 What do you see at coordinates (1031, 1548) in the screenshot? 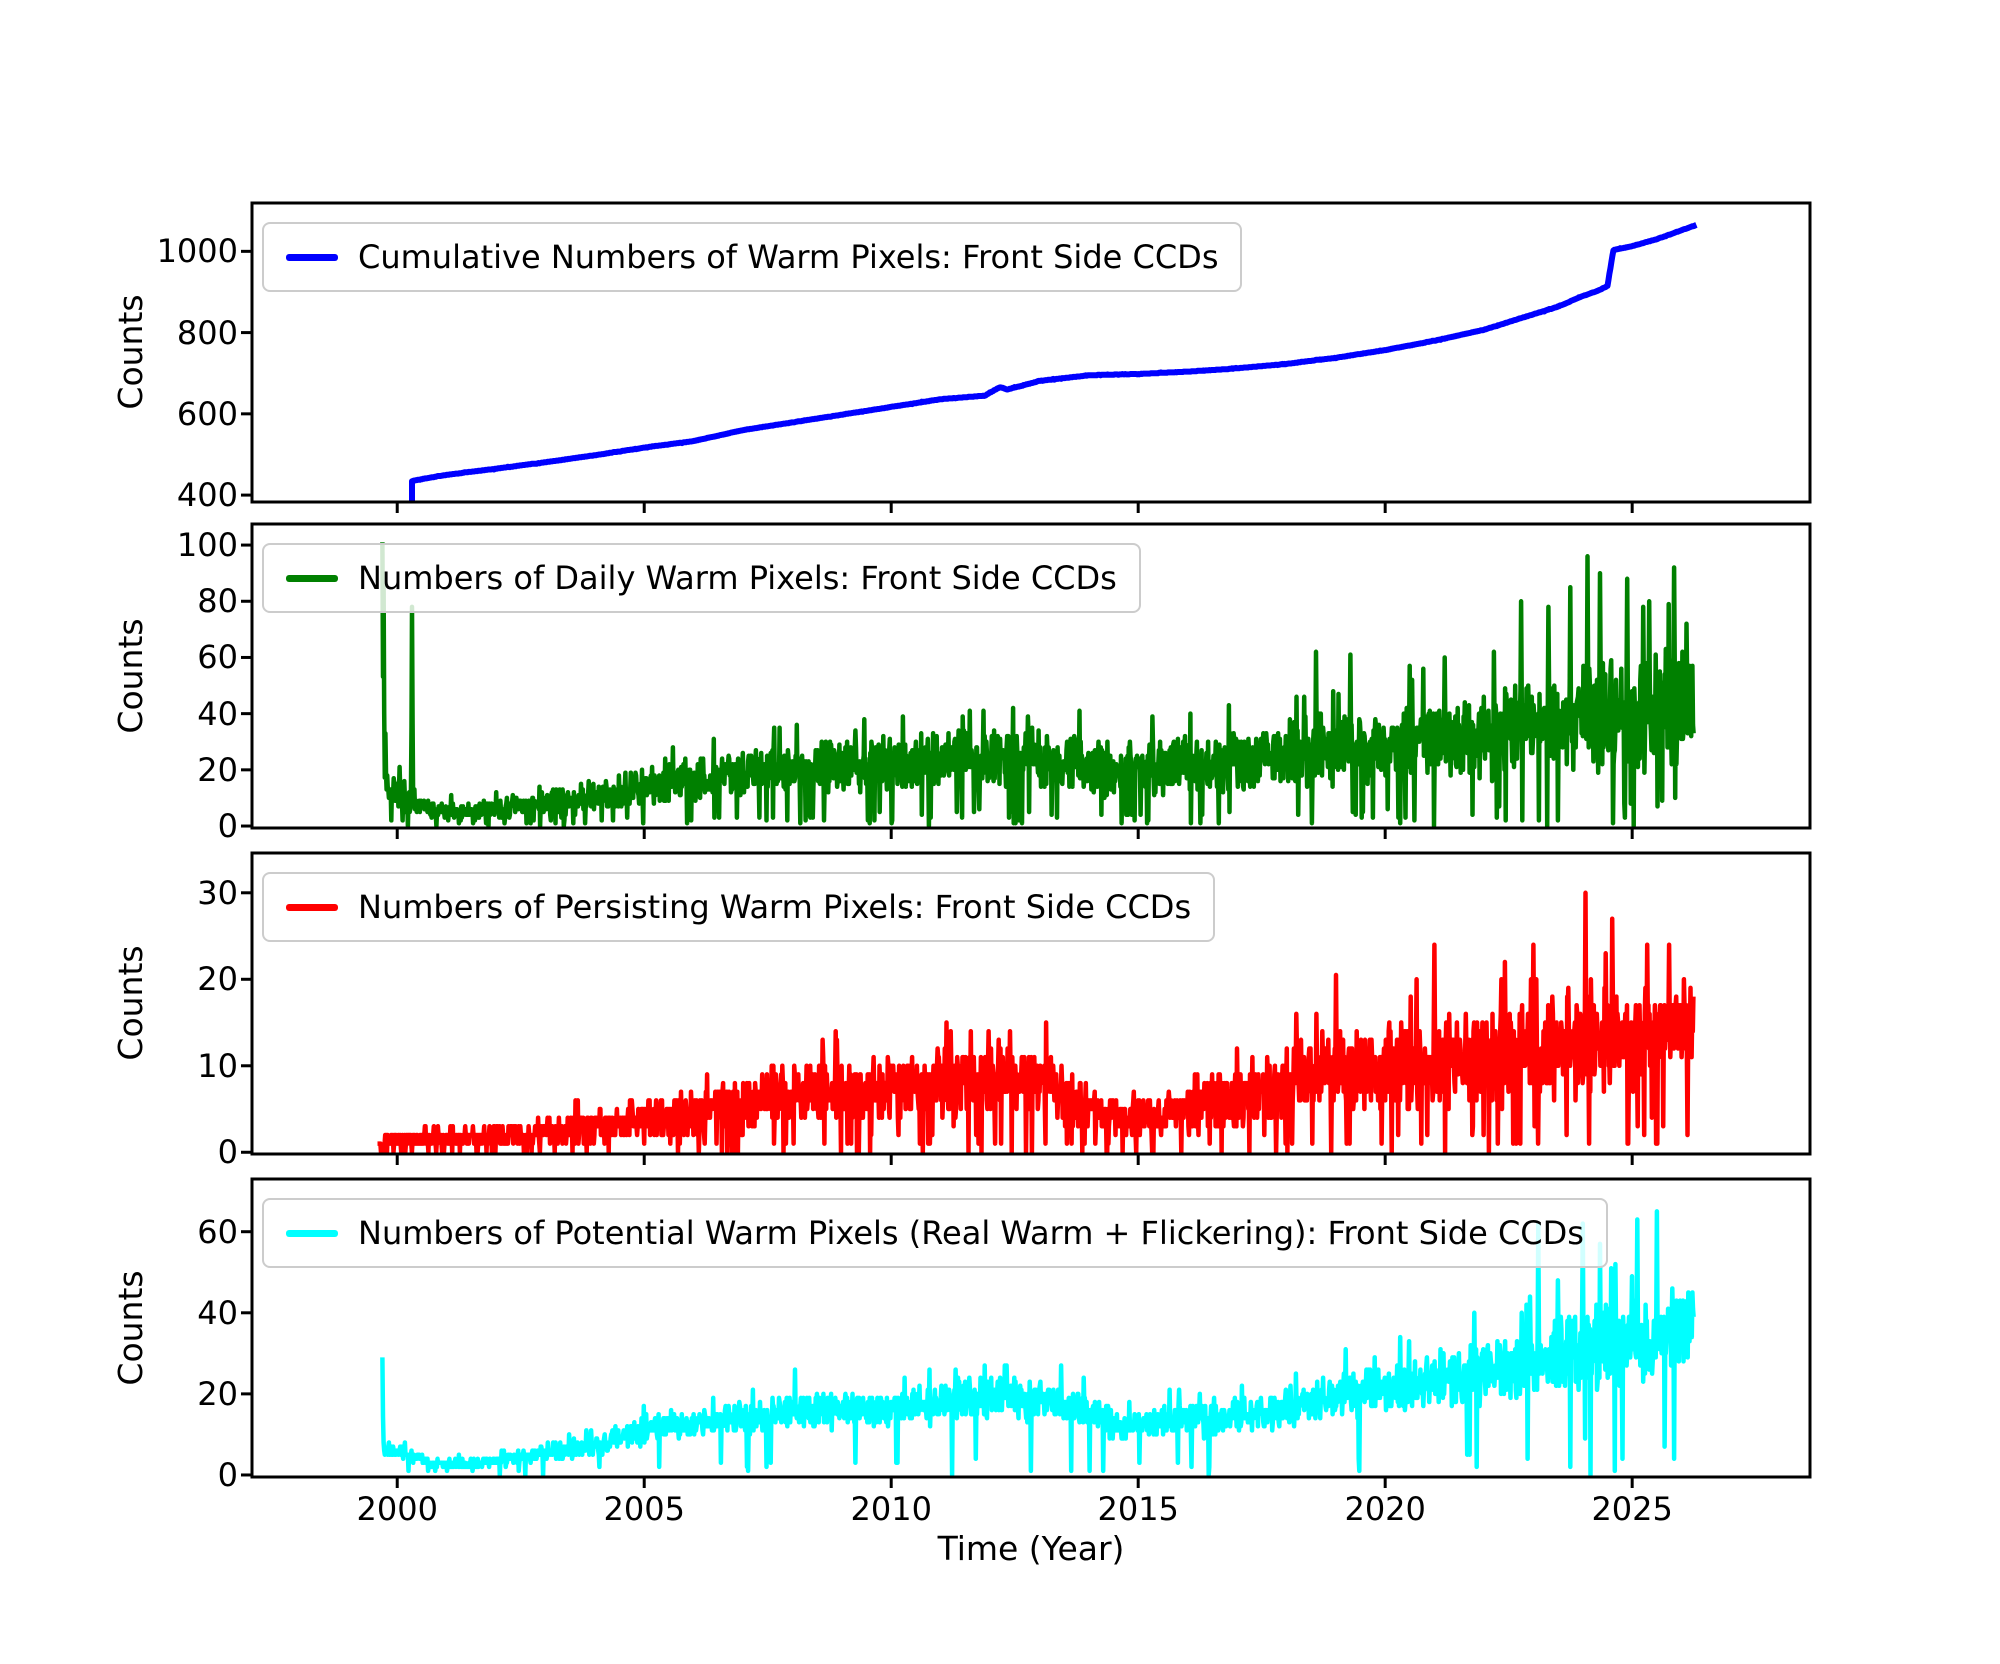
I see `x-axis-label-time-year: Time (Year)` at bounding box center [1031, 1548].